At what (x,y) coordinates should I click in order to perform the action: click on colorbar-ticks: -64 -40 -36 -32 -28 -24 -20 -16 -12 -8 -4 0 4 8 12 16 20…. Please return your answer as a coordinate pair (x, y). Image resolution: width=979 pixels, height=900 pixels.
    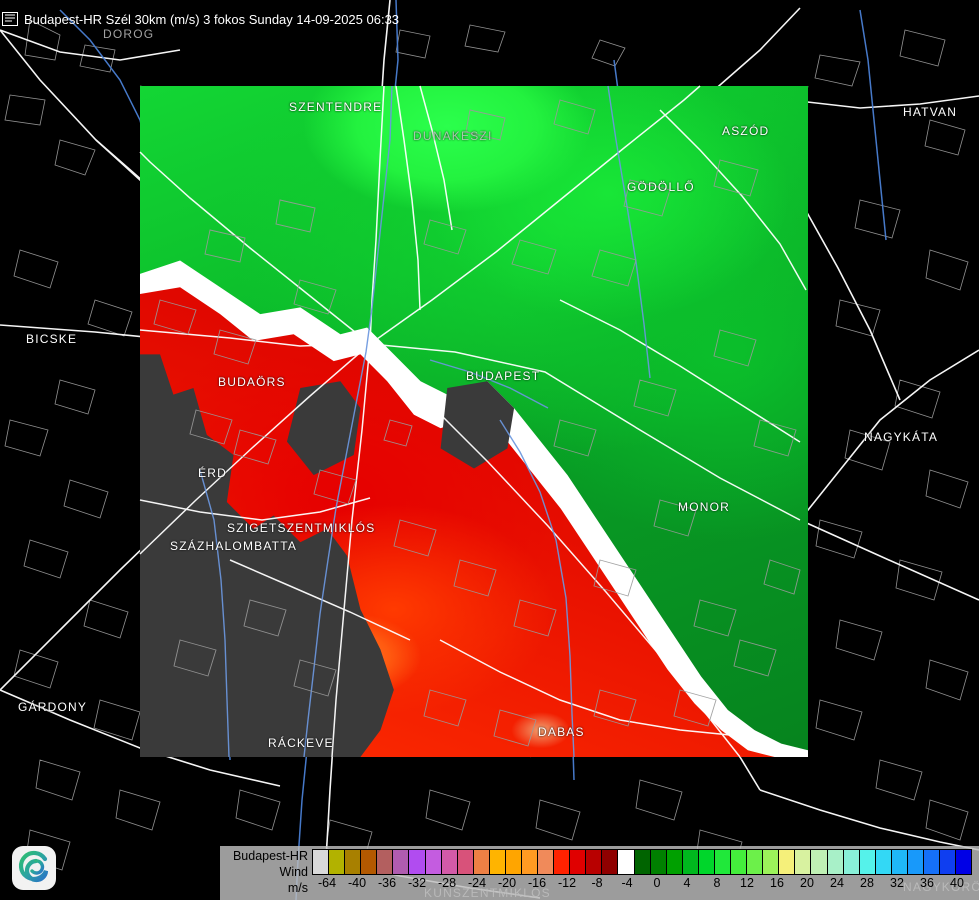
    Looking at the image, I should click on (642, 886).